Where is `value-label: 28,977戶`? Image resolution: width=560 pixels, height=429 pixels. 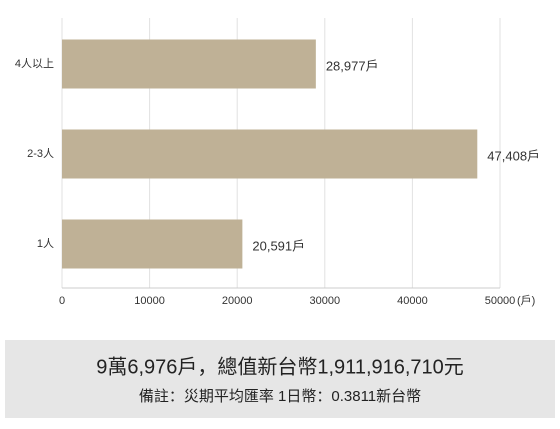
value-label: 28,977戶 is located at coordinates (352, 65).